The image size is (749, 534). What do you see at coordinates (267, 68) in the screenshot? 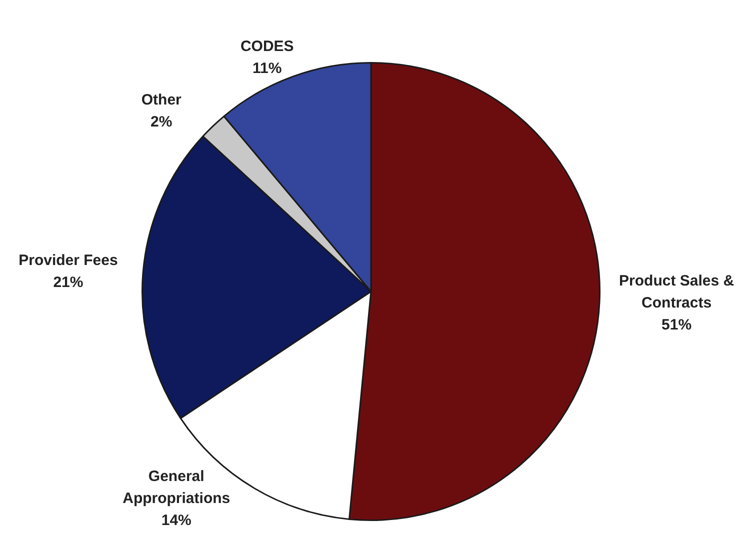
I see `data-label: 11%` at bounding box center [267, 68].